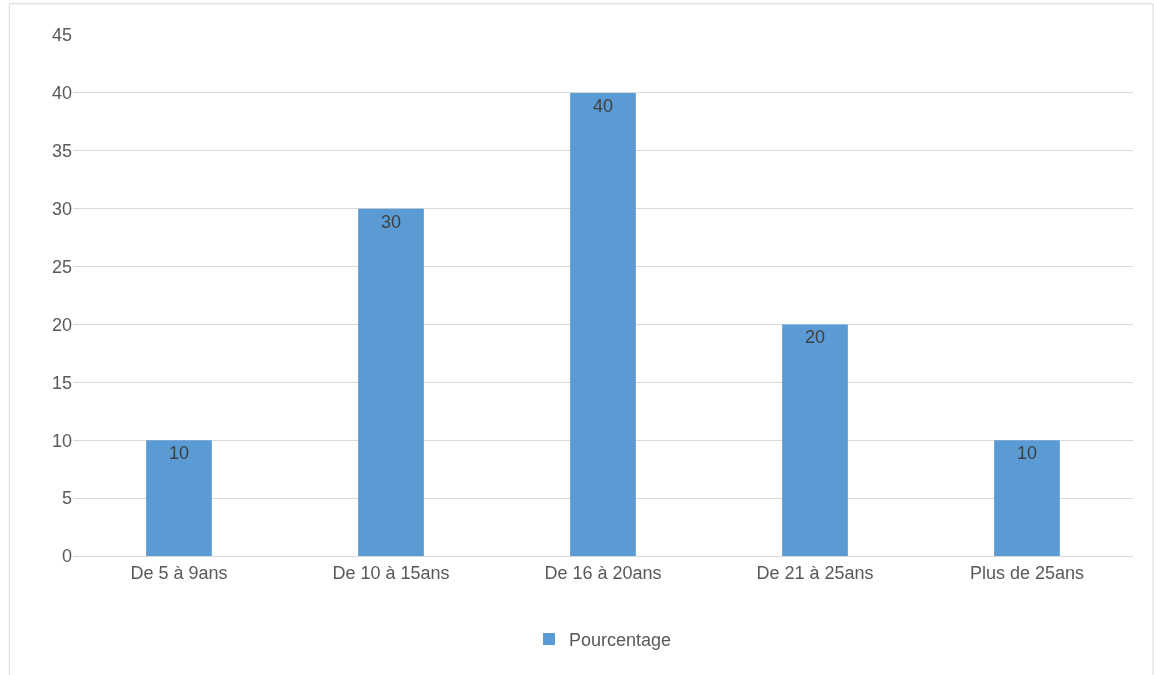 The width and height of the screenshot is (1154, 675). What do you see at coordinates (815, 572) in the screenshot?
I see `x-tick-label: De 21 à 25ans` at bounding box center [815, 572].